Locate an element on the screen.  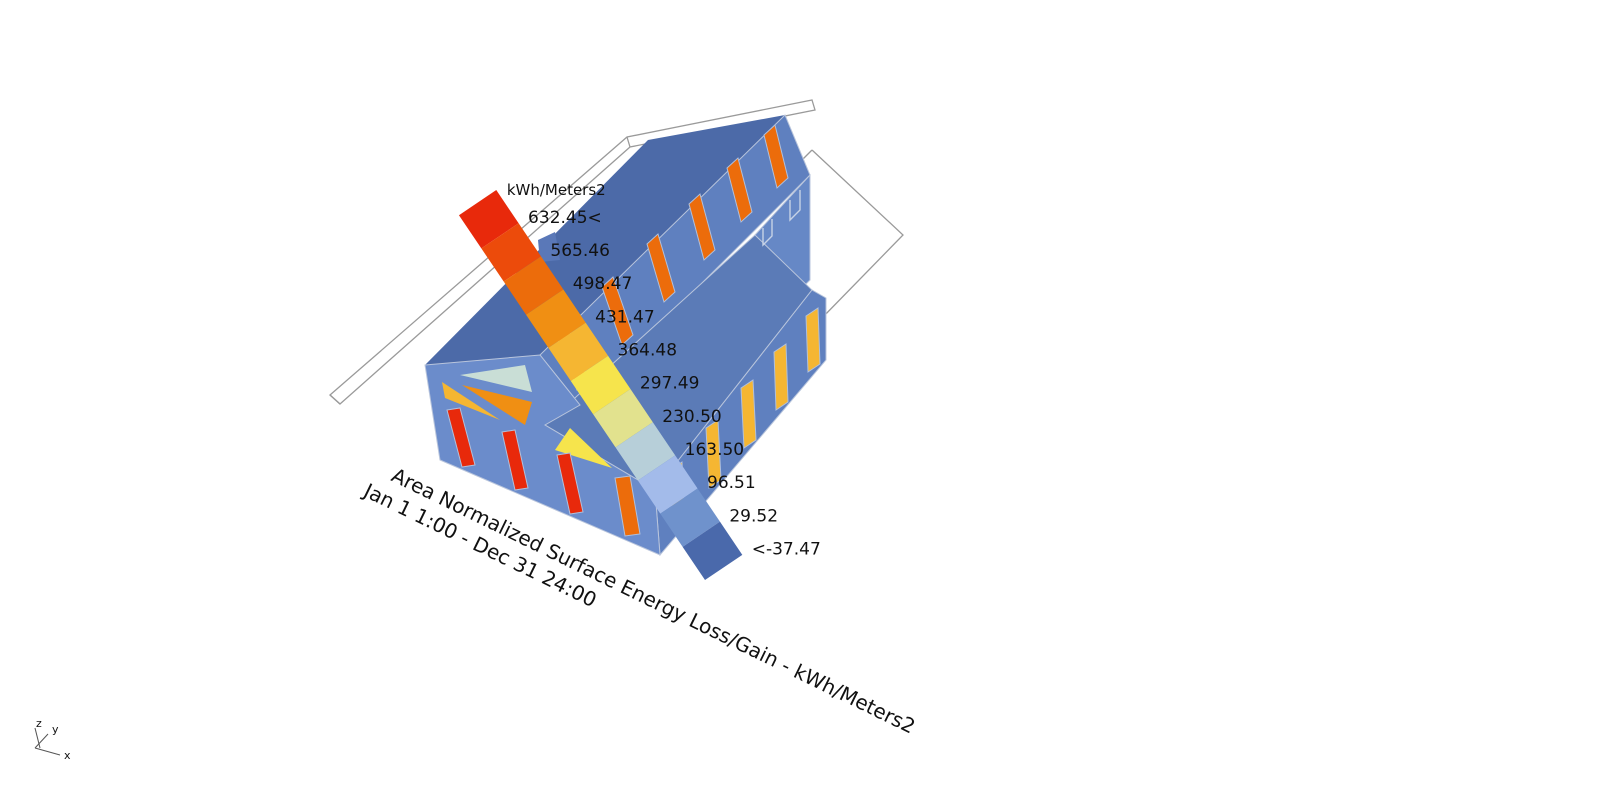
gable-window-yellow is located at coordinates (583, 448).